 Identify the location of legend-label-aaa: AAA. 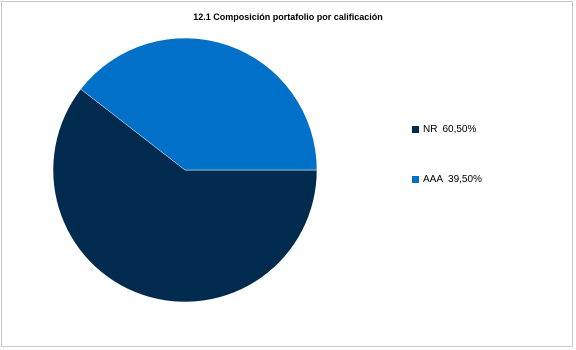
(433, 179).